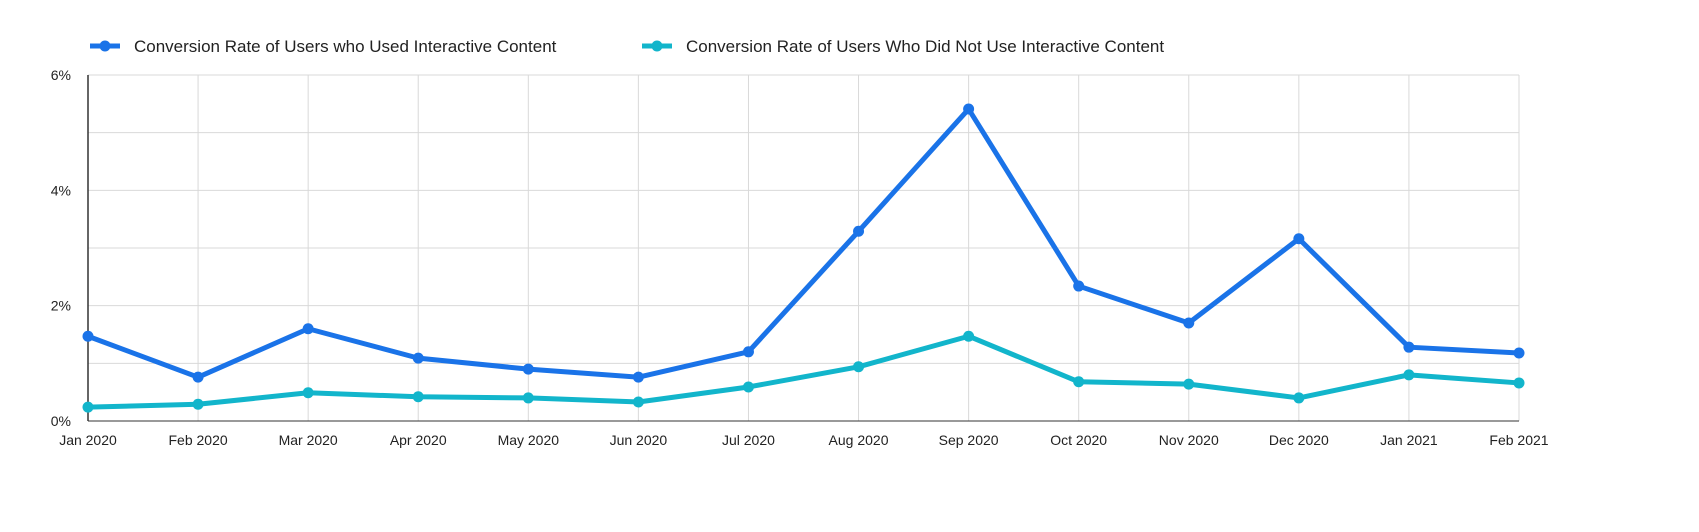  Describe the element at coordinates (197, 440) in the screenshot. I see `x-tick-label: Feb 2020` at that location.